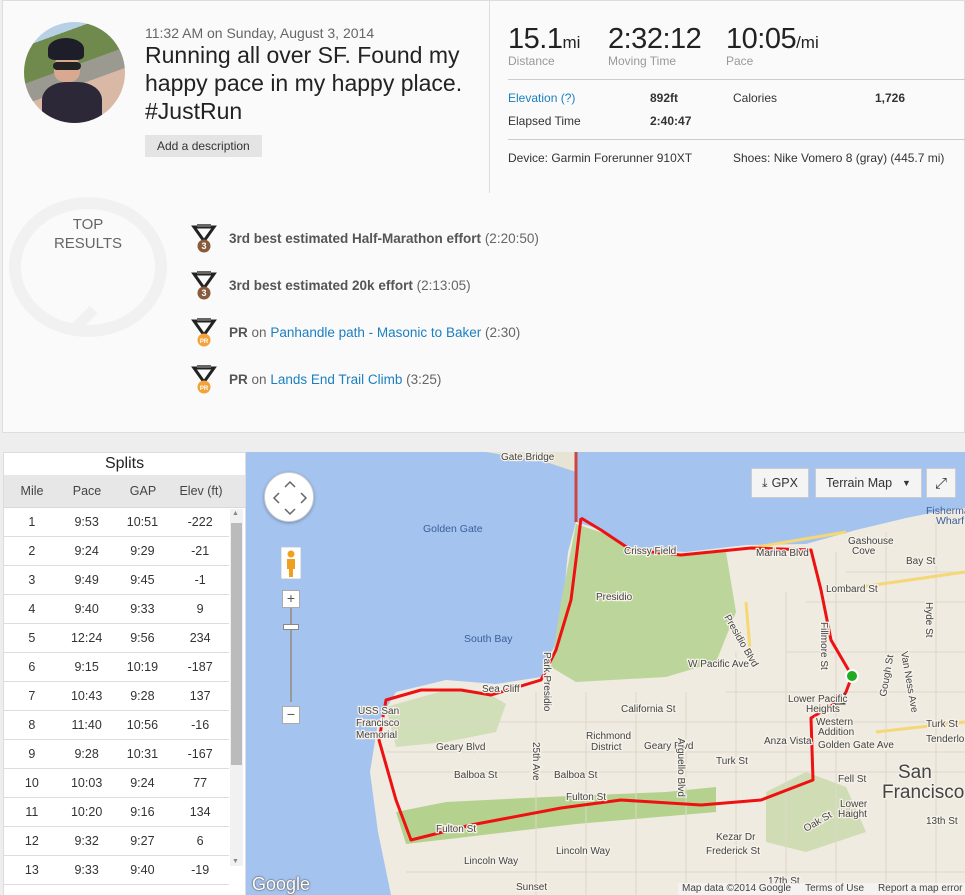 The height and width of the screenshot is (895, 965). Describe the element at coordinates (945, 511) in the screenshot. I see `map-label: Fisherman` at that location.